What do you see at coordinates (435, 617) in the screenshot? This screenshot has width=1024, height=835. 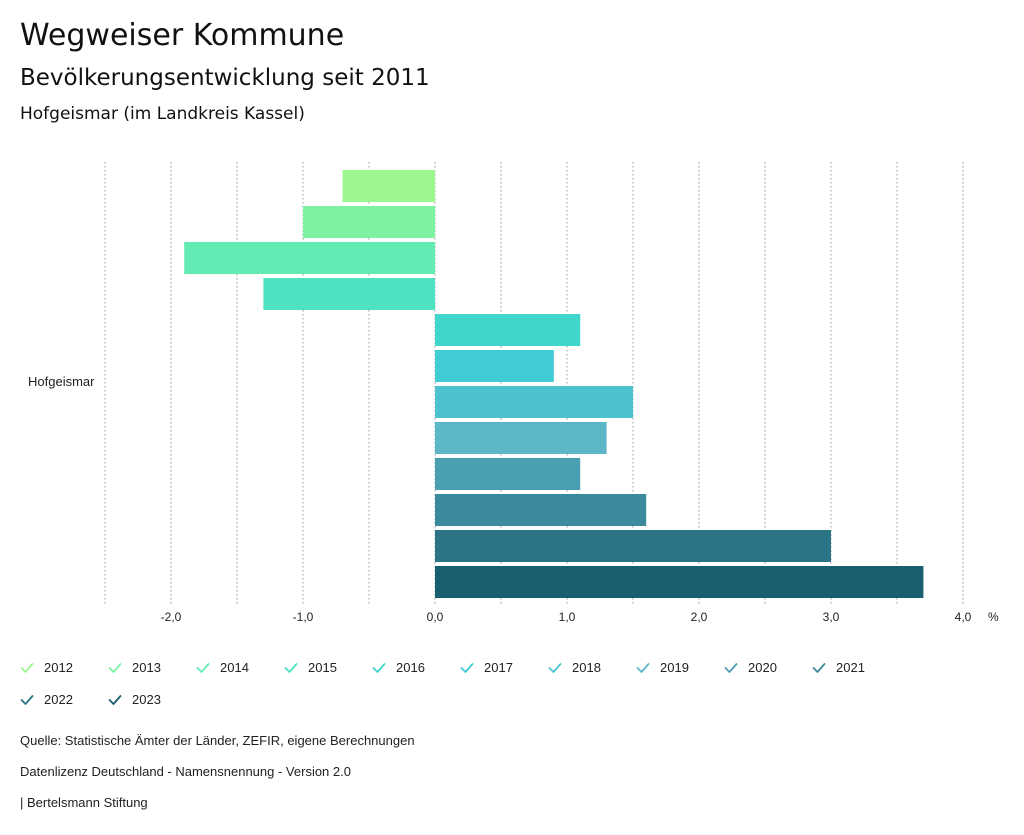 I see `x-tick-label: 0,0` at bounding box center [435, 617].